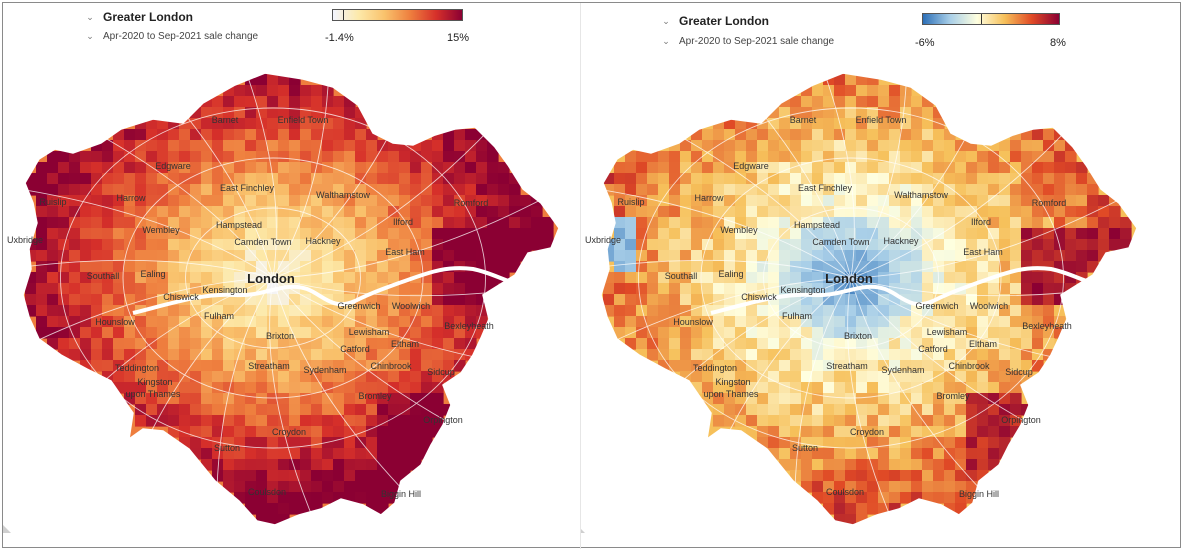  What do you see at coordinates (239, 225) in the screenshot?
I see `place-label: Hampstead` at bounding box center [239, 225].